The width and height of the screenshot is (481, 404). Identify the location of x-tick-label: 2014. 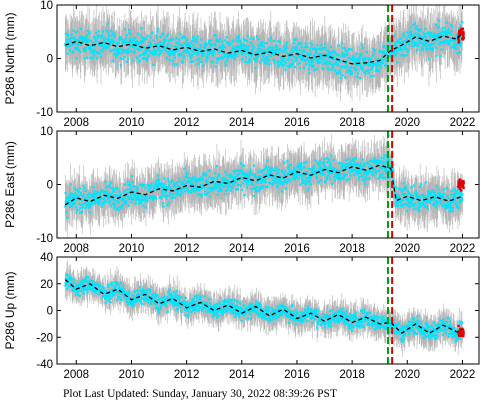
(242, 123).